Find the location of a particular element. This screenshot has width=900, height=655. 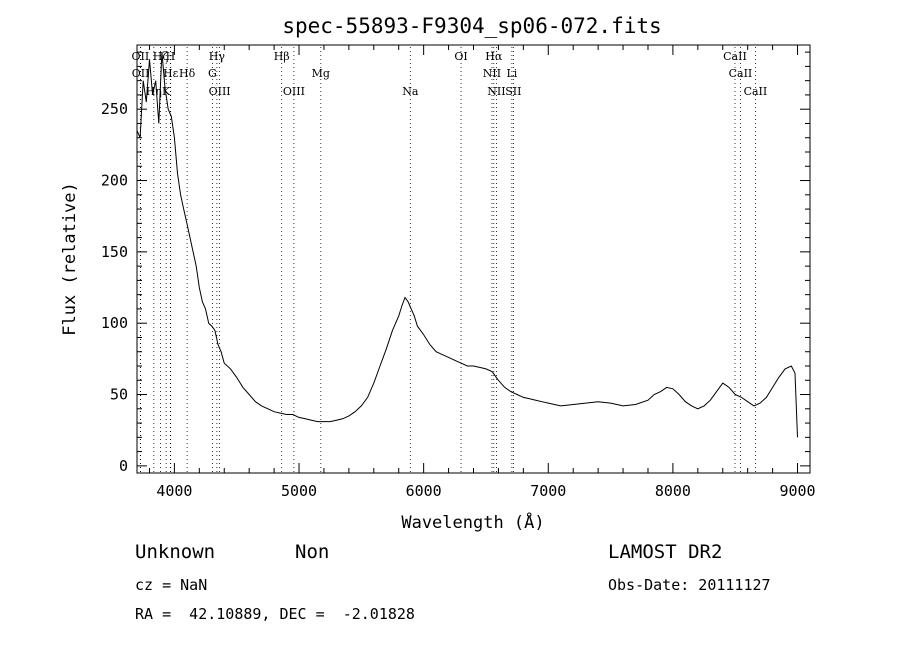

x-tick-label: 4000 is located at coordinates (174, 491).